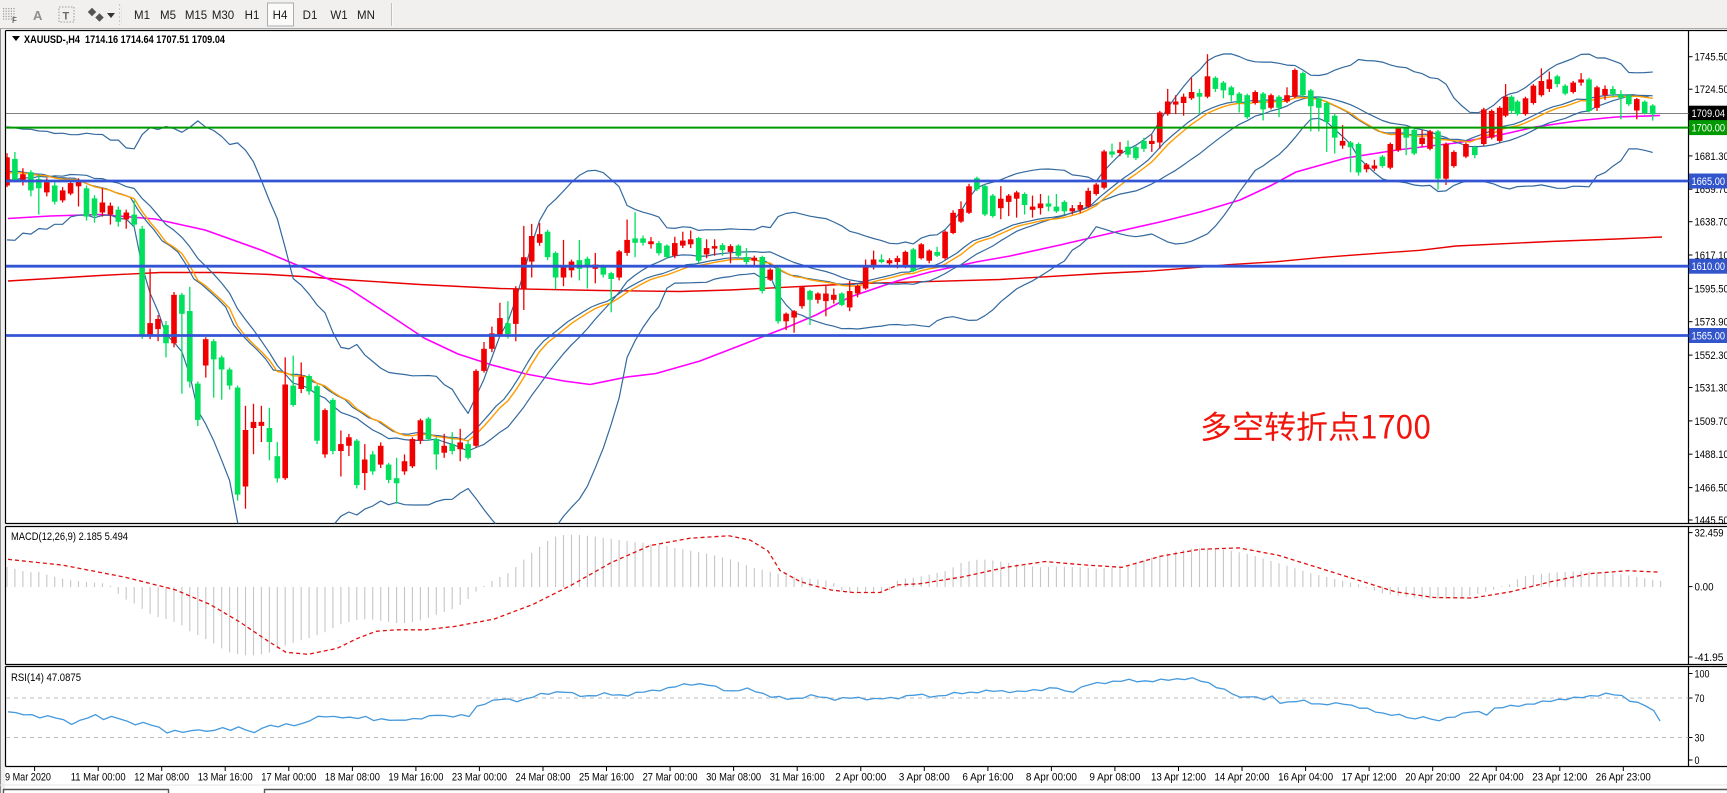 The height and width of the screenshot is (793, 1727). What do you see at coordinates (46, 678) in the screenshot?
I see `svg-text: RSI(14) 47.0875` at bounding box center [46, 678].